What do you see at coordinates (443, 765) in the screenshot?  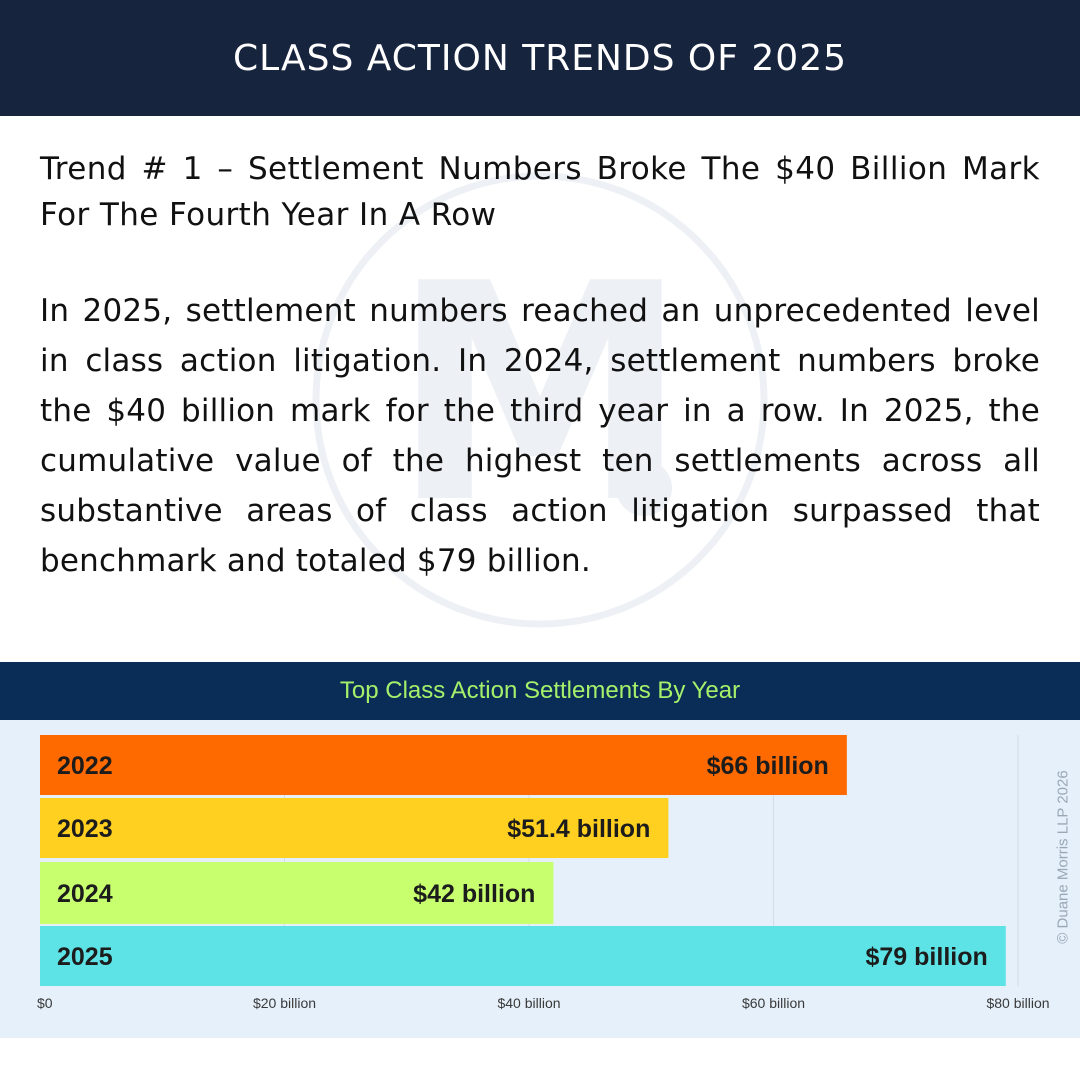 I see `bar-2022` at bounding box center [443, 765].